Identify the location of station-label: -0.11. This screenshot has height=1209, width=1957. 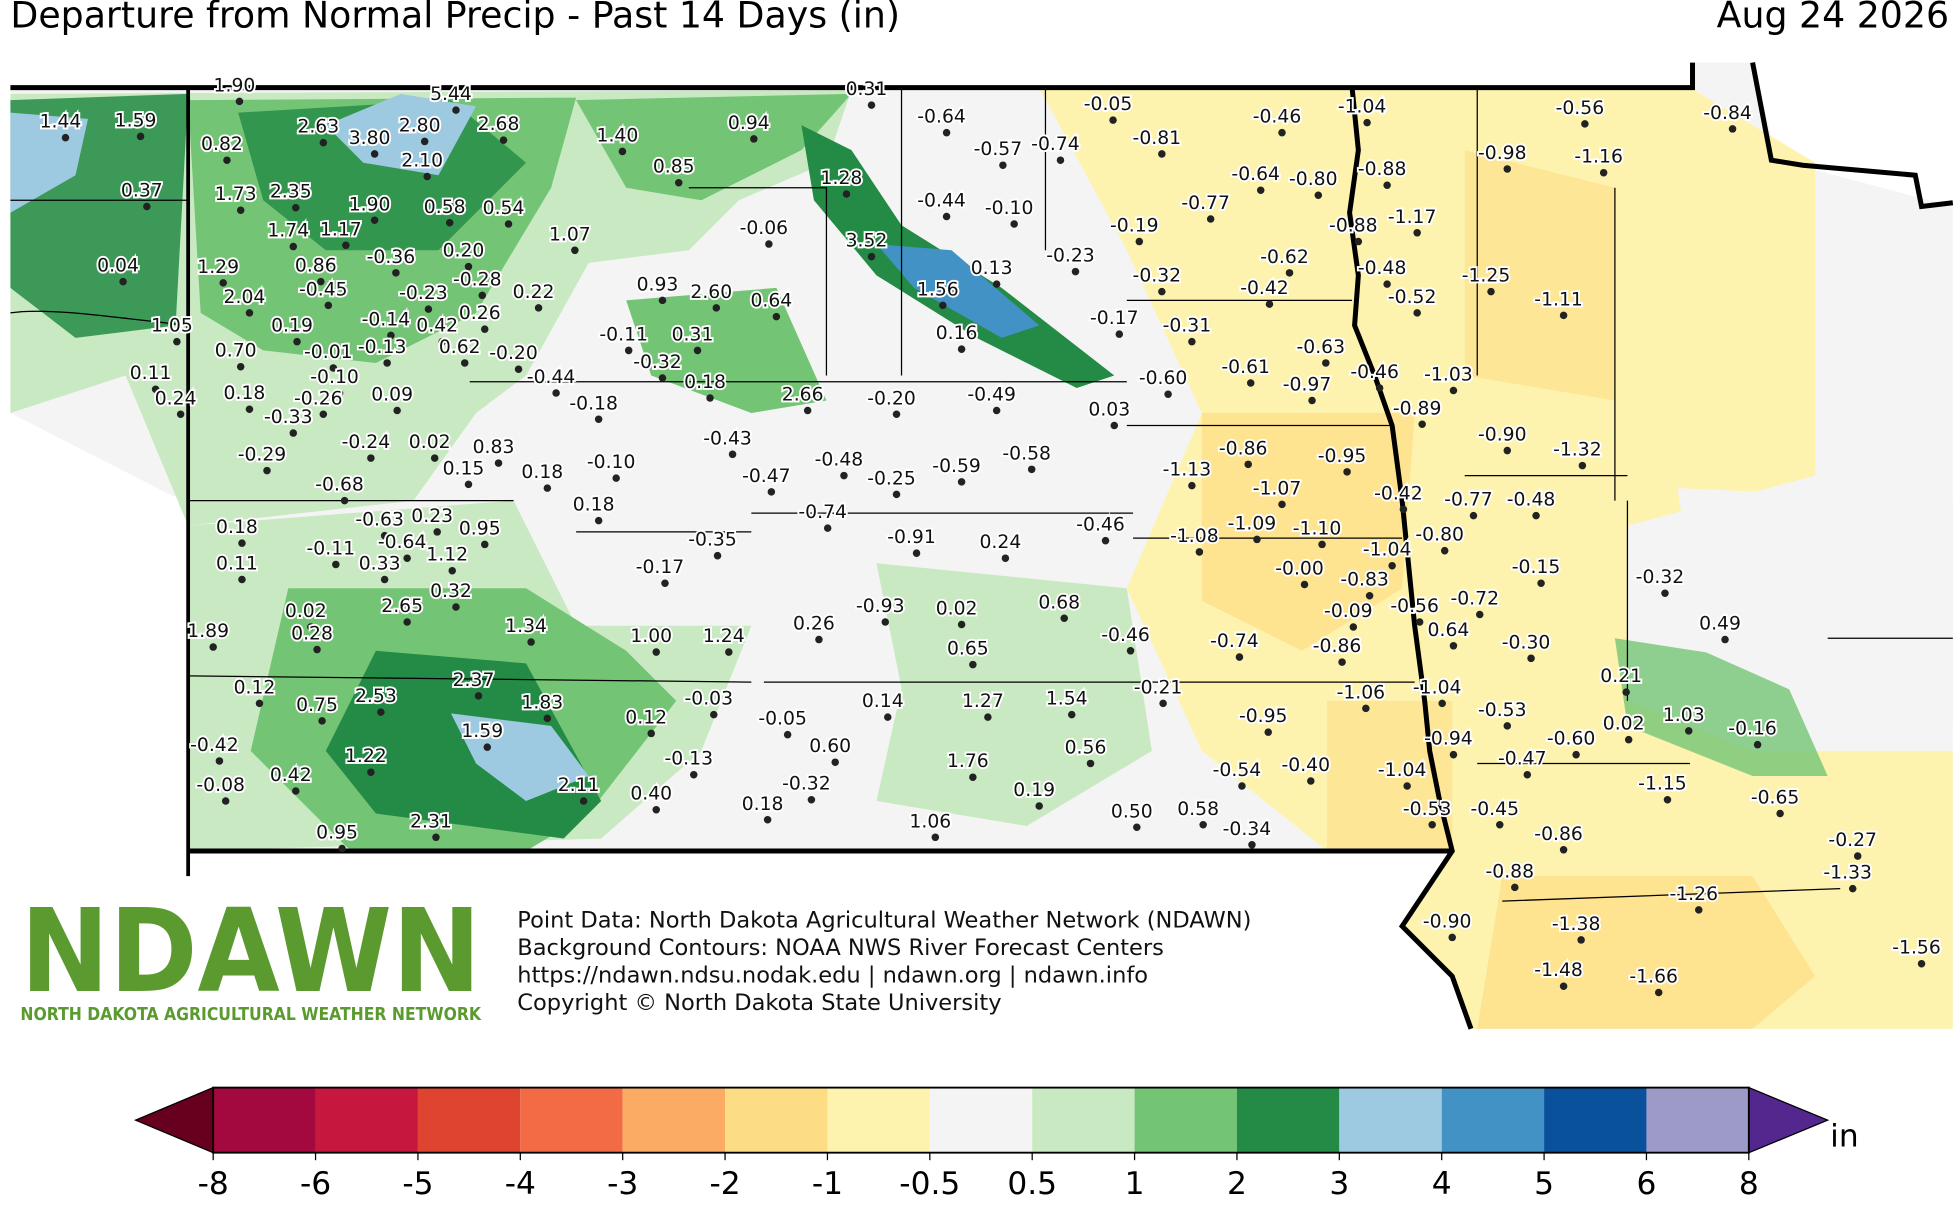
(623, 334).